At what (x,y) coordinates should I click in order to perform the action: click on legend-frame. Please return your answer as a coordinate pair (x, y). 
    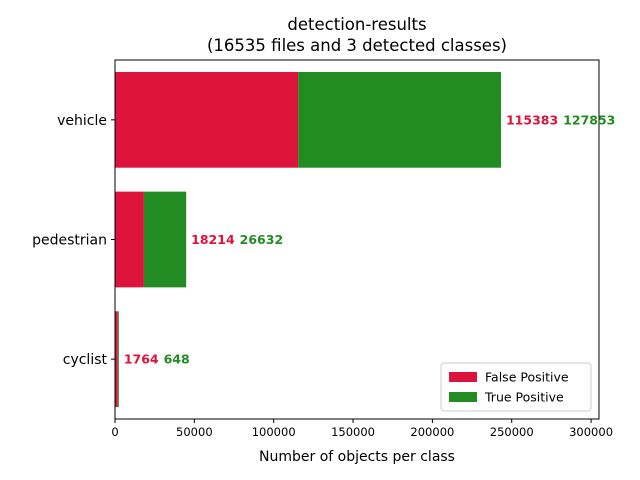
    Looking at the image, I should click on (516, 387).